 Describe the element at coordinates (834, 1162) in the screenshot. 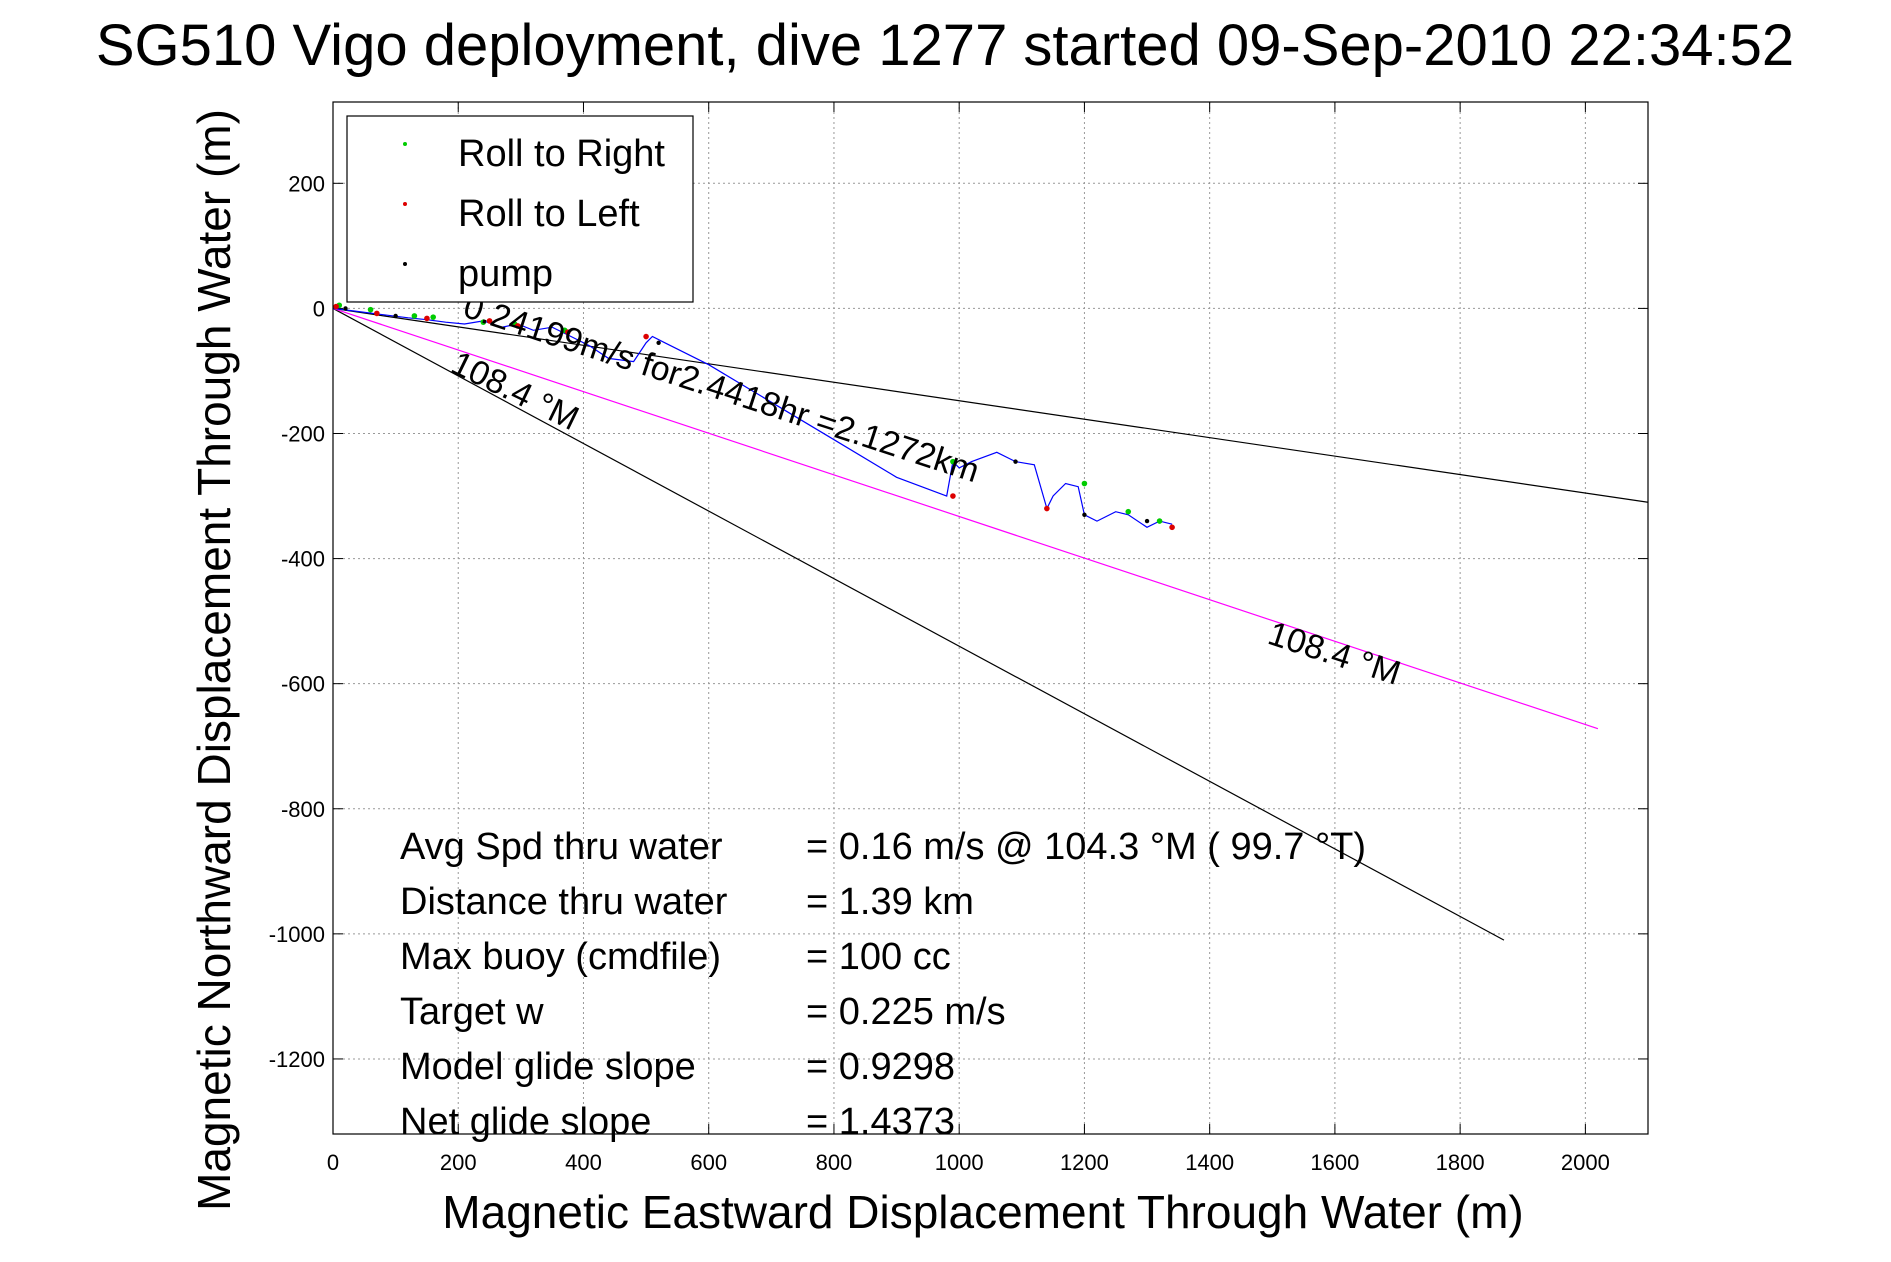

I see `x-tick-label: 800` at that location.